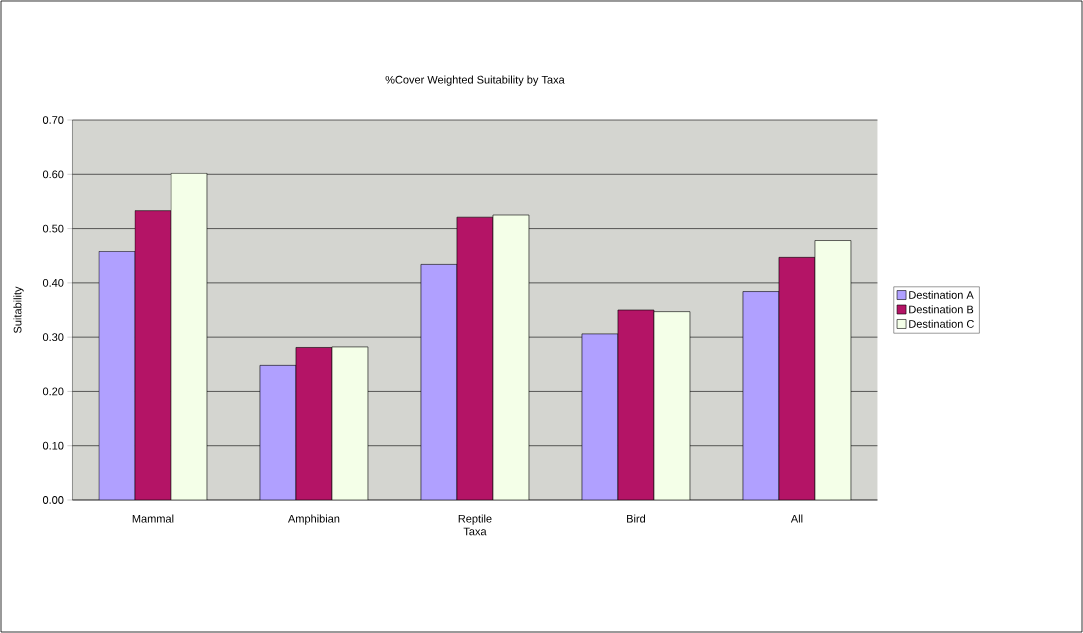 The height and width of the screenshot is (633, 1083). What do you see at coordinates (53, 391) in the screenshot?
I see `y-tick-label: 0.20` at bounding box center [53, 391].